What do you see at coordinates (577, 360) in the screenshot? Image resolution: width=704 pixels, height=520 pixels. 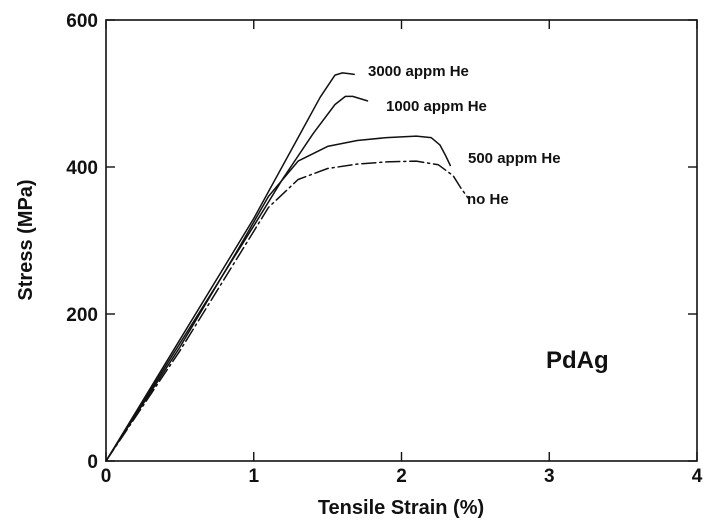 I see `material-annotation: PdAg` at bounding box center [577, 360].